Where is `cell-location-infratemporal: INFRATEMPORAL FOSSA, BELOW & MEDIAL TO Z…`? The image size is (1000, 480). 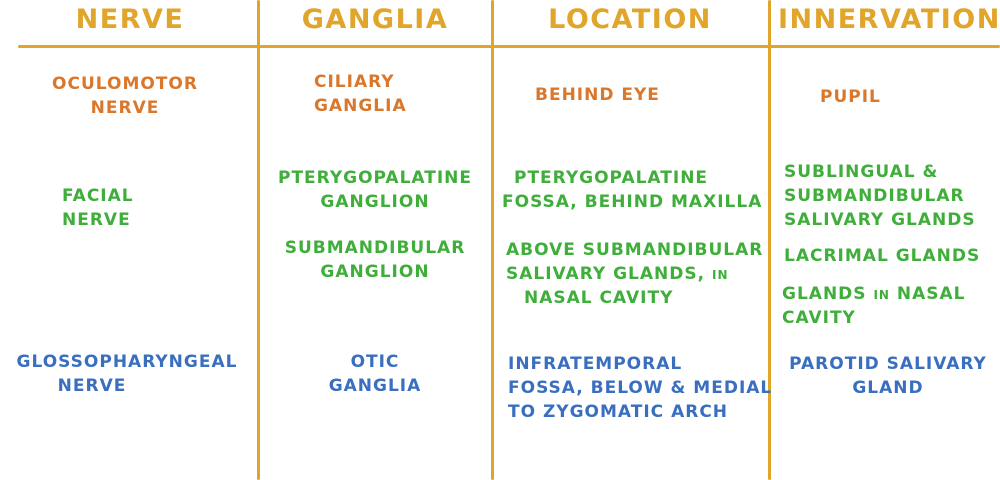
cell-location-infratemporal: INFRATEMPORAL FOSSA, BELOW & MEDIAL TO Z… is located at coordinates (640, 388).